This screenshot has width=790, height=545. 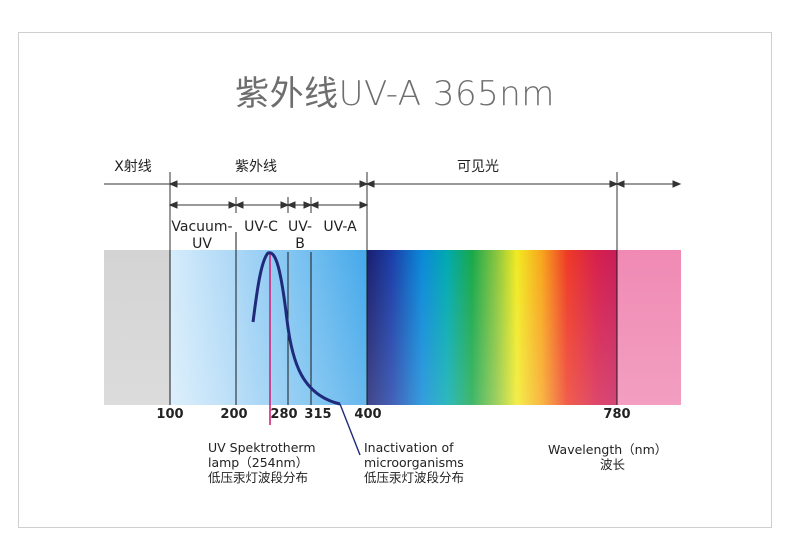 I want to click on germicidal-curve, so click(x=296, y=328).